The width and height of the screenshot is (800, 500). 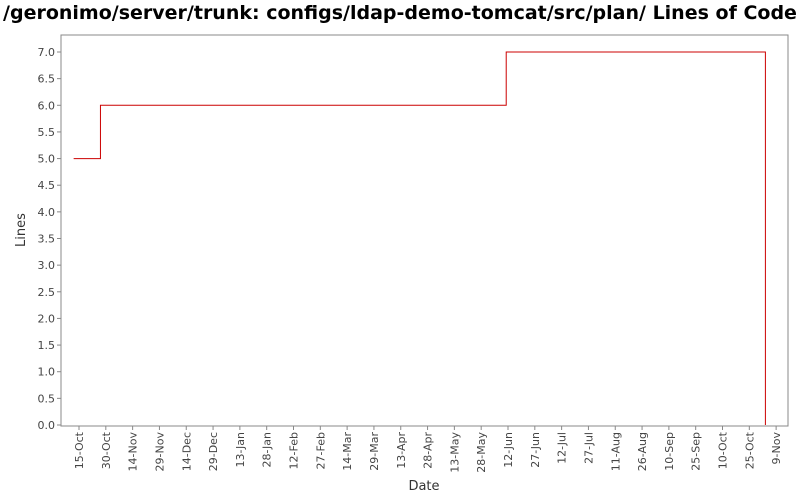 I want to click on x-tick-label: 11-Aug, so click(x=615, y=451).